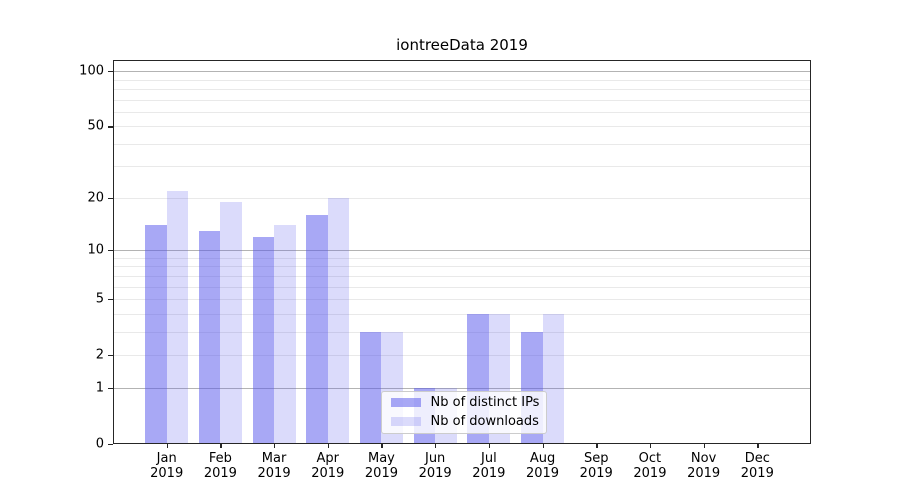  Describe the element at coordinates (209, 337) in the screenshot. I see `bar-distinct-ips-feb` at that location.